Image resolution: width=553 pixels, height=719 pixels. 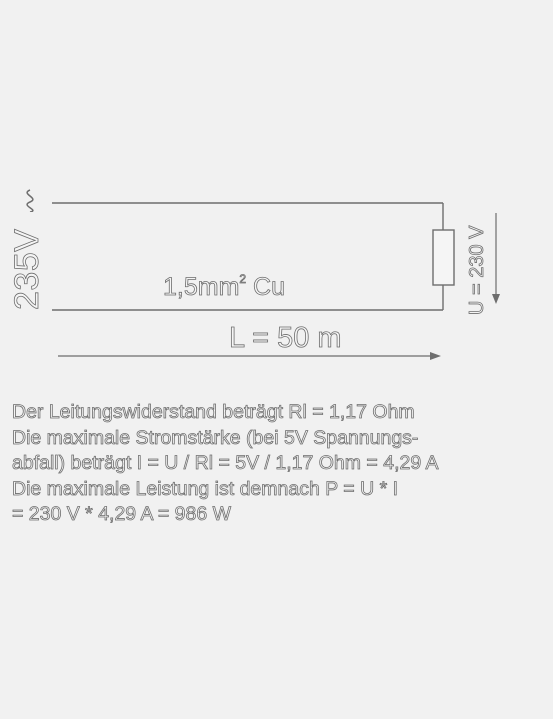 I want to click on supply-voltage-label: 235V, so click(x=27, y=269).